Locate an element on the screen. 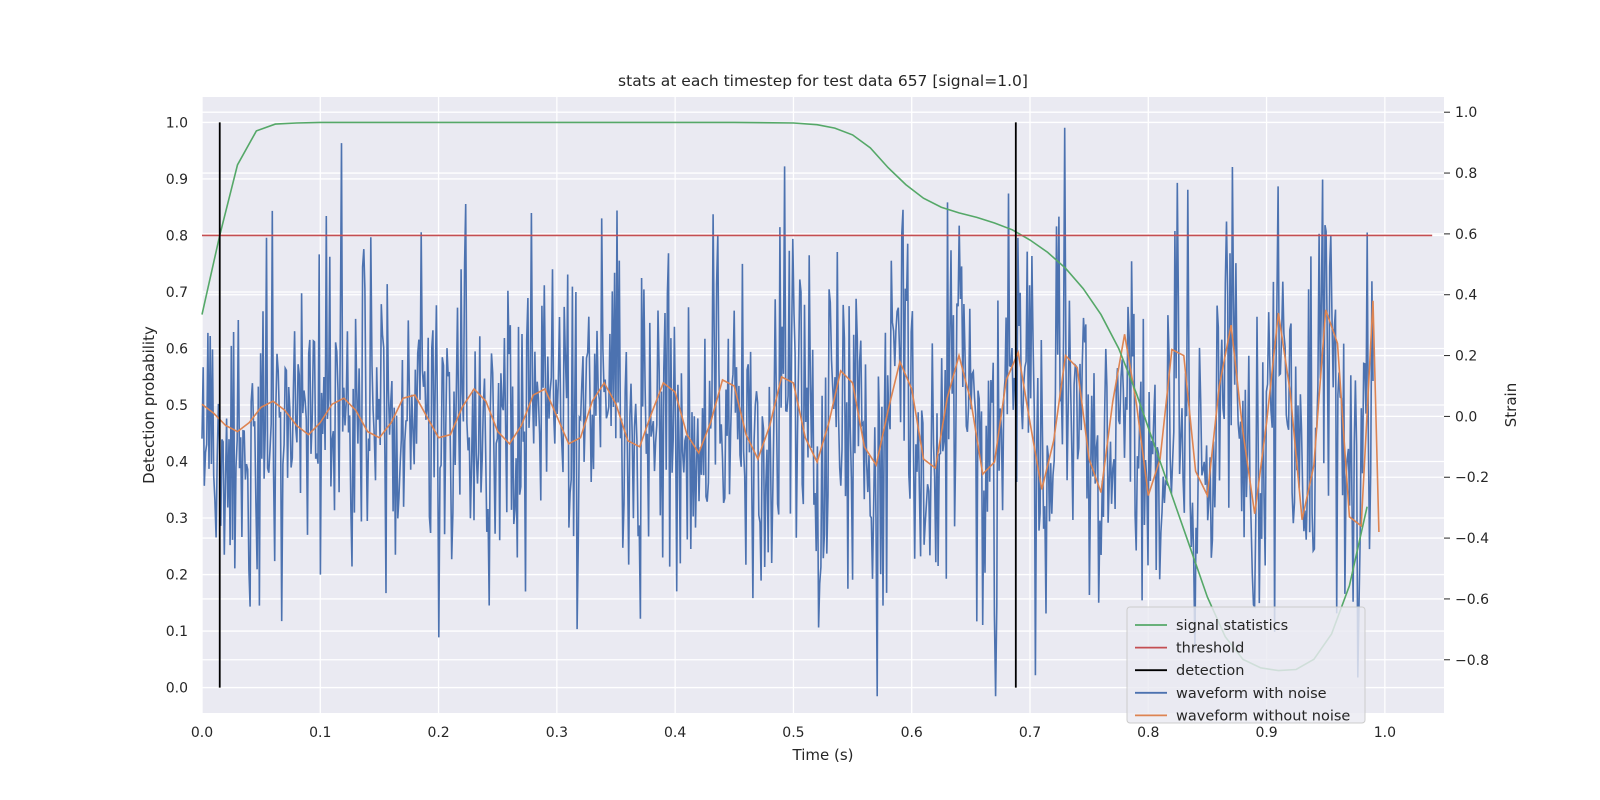 The image size is (1600, 800). y-tick-label-right: 0.8 is located at coordinates (1466, 174).